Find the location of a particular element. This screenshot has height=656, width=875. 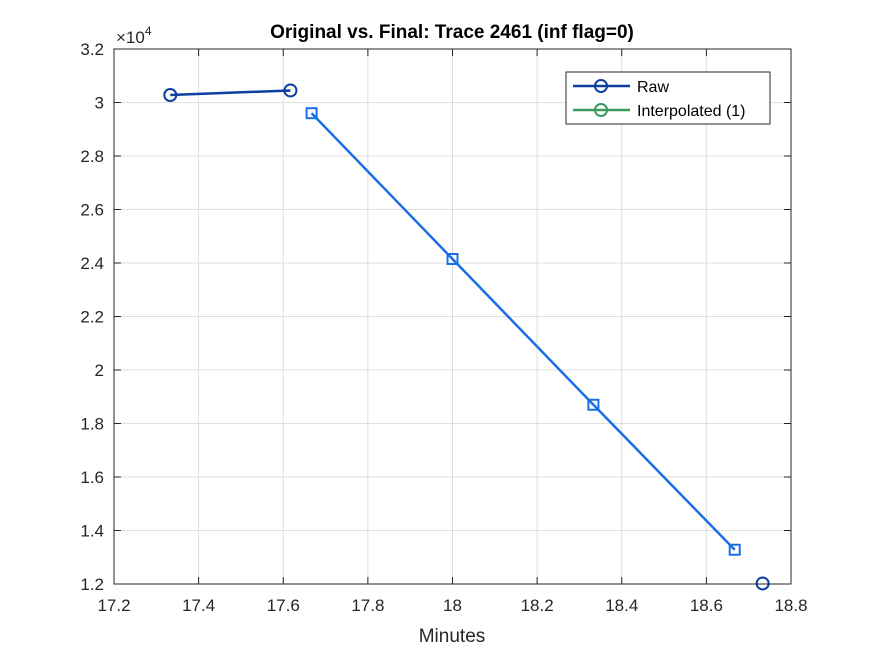

y-tick-label: 2.6 is located at coordinates (92, 210).